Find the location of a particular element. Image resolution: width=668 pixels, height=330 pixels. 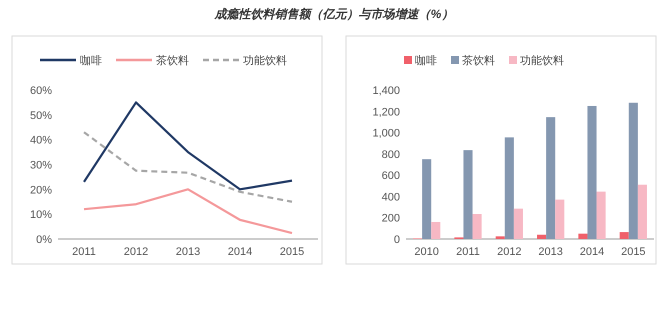

chart-title: 成瘾性饮料销售额（亿元）与市场增速（%） is located at coordinates (334, 14).